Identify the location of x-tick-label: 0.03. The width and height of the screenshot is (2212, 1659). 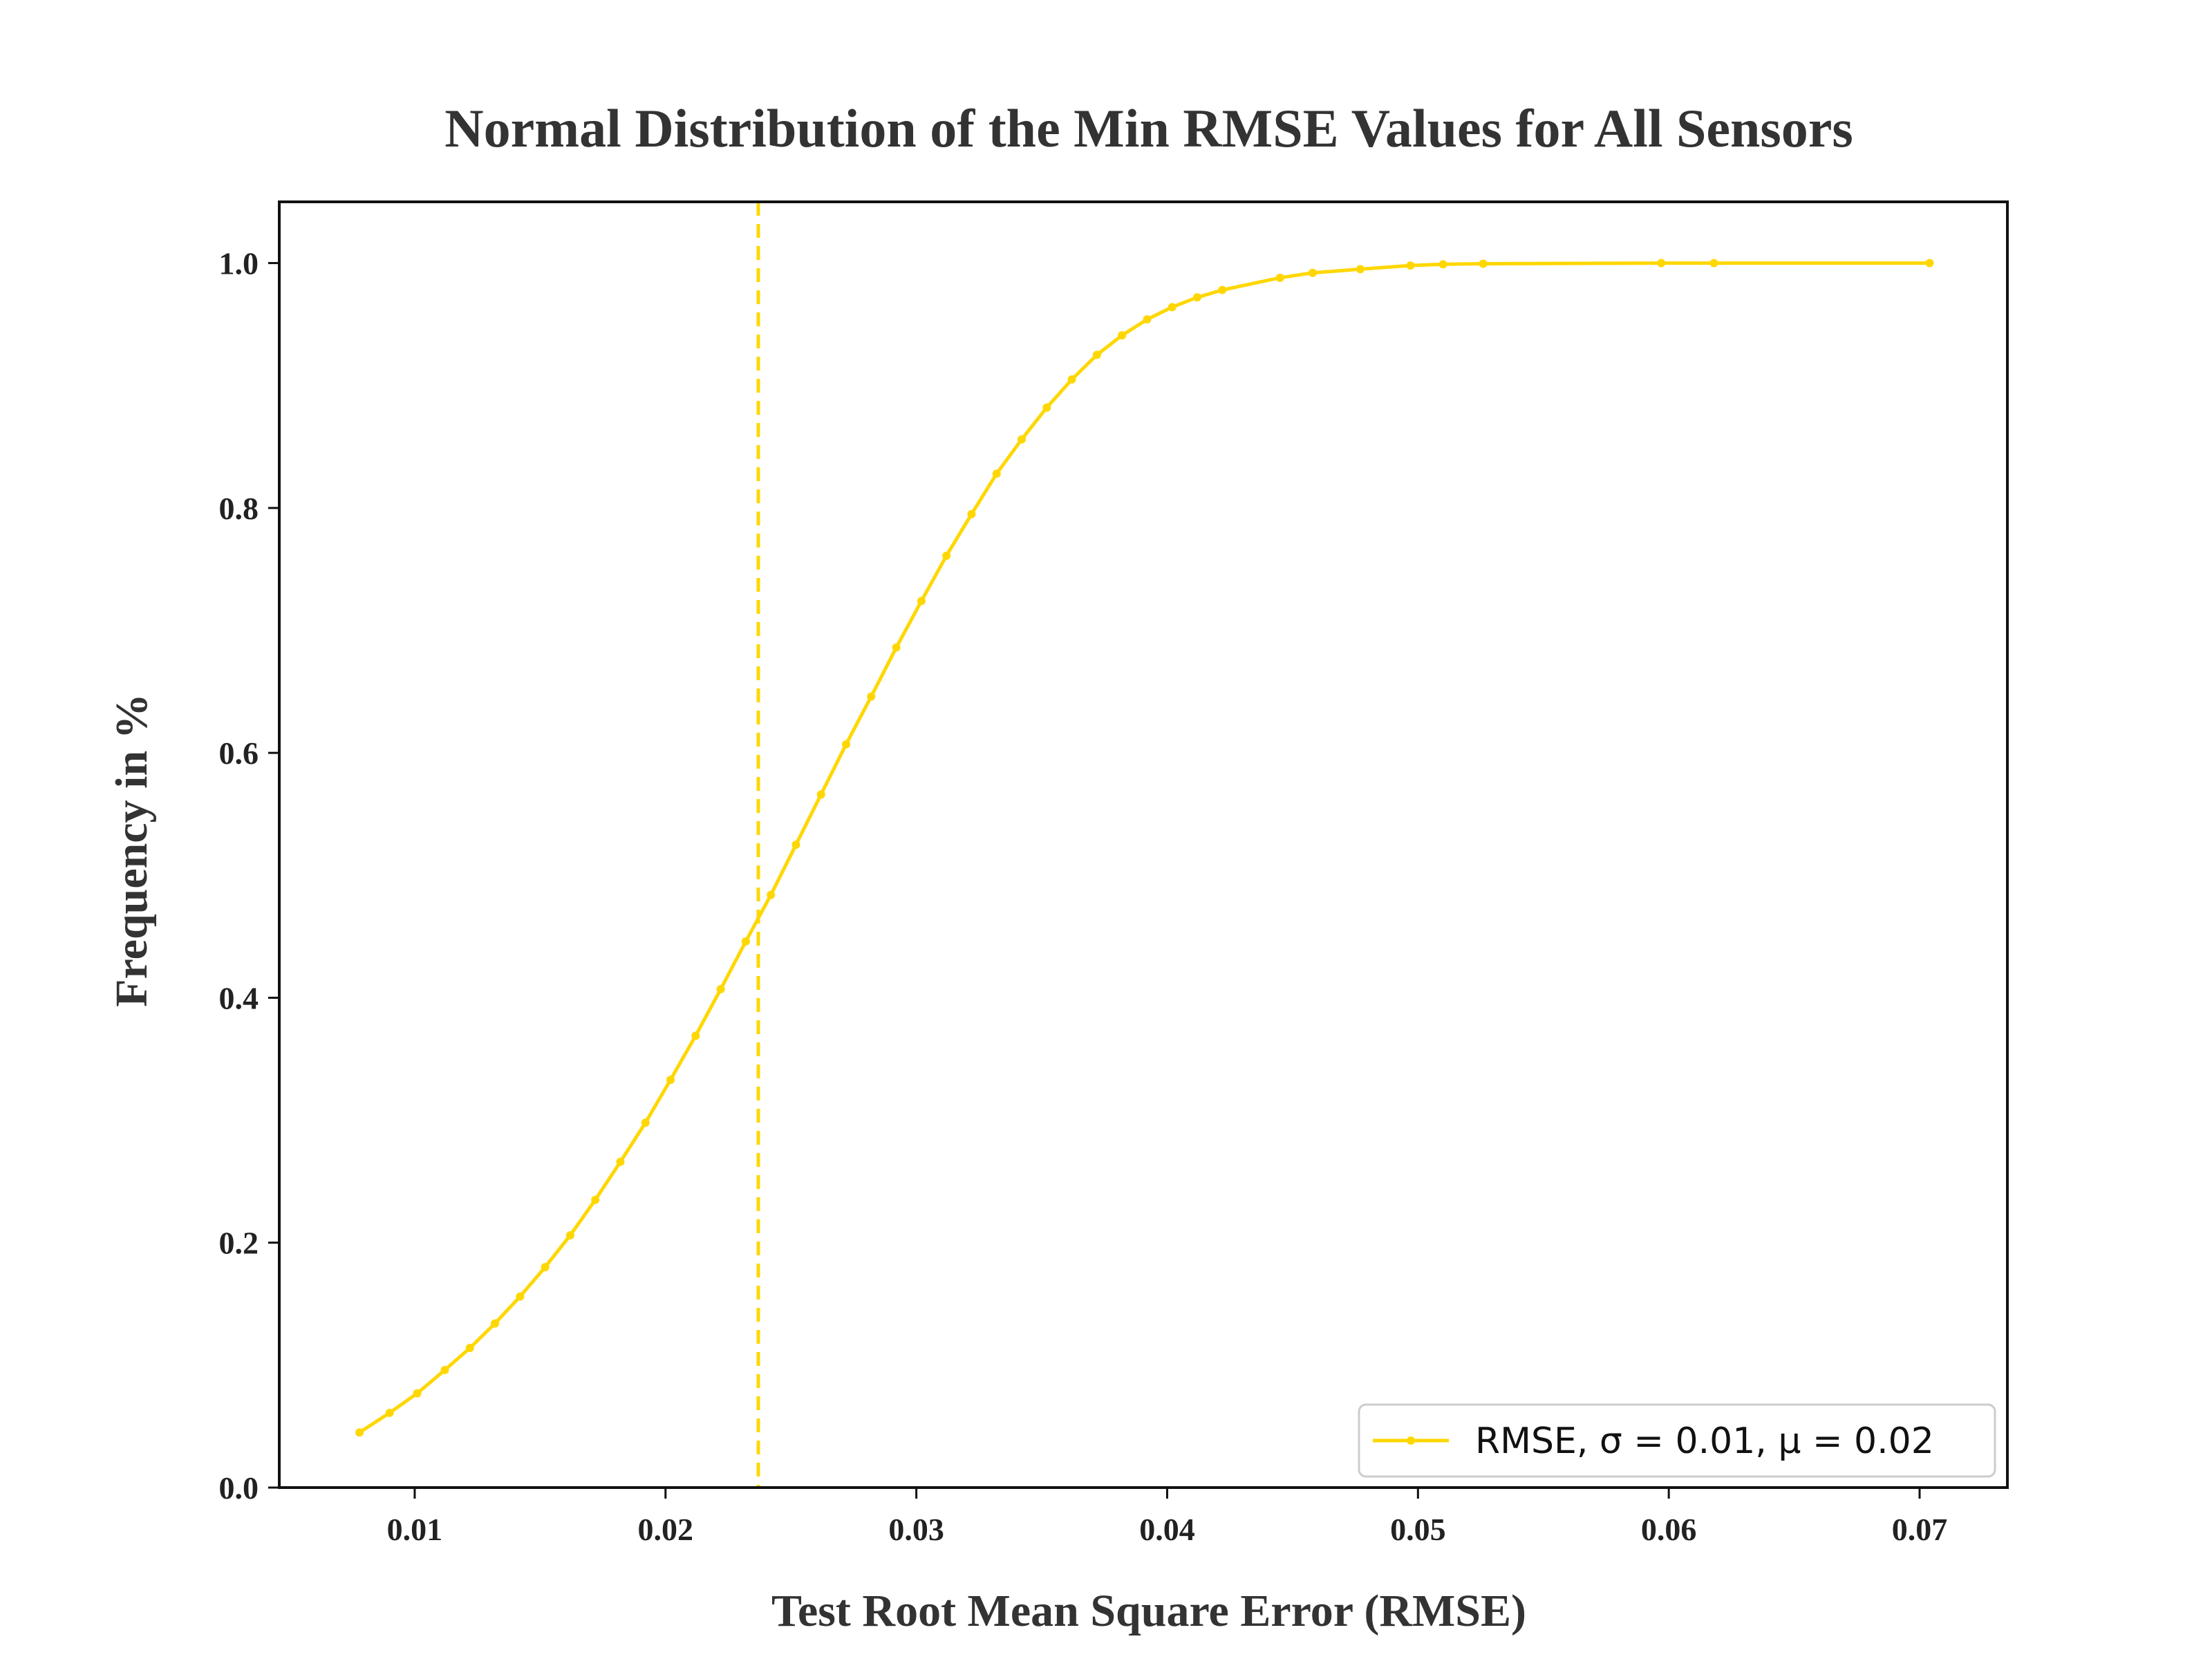
(916, 1530).